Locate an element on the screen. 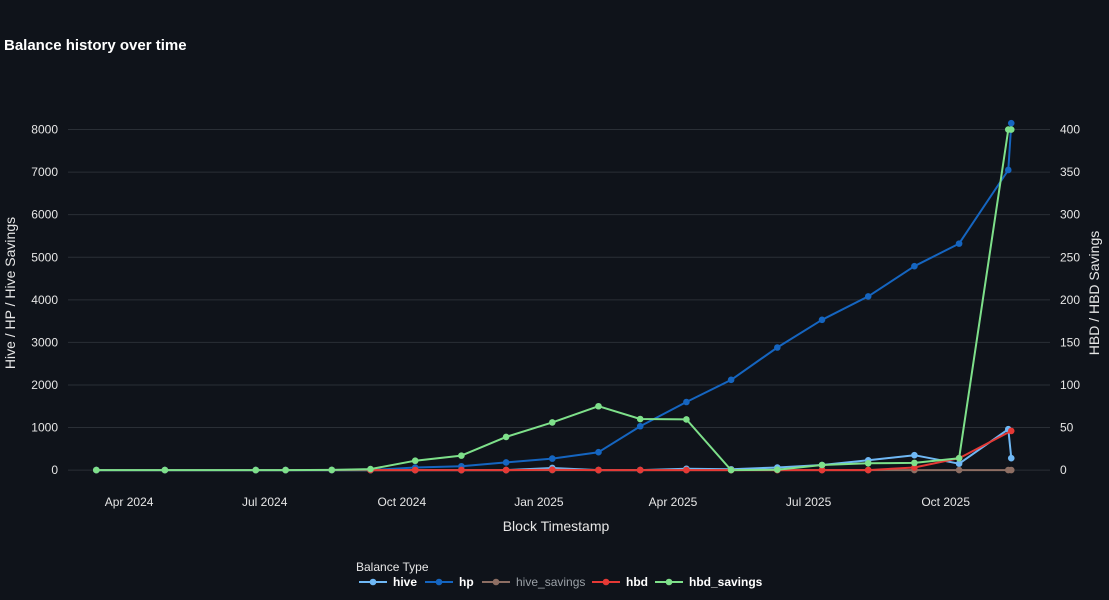 Image resolution: width=1109 pixels, height=600 pixels. y-left-tick-label: 8000 is located at coordinates (44, 130).